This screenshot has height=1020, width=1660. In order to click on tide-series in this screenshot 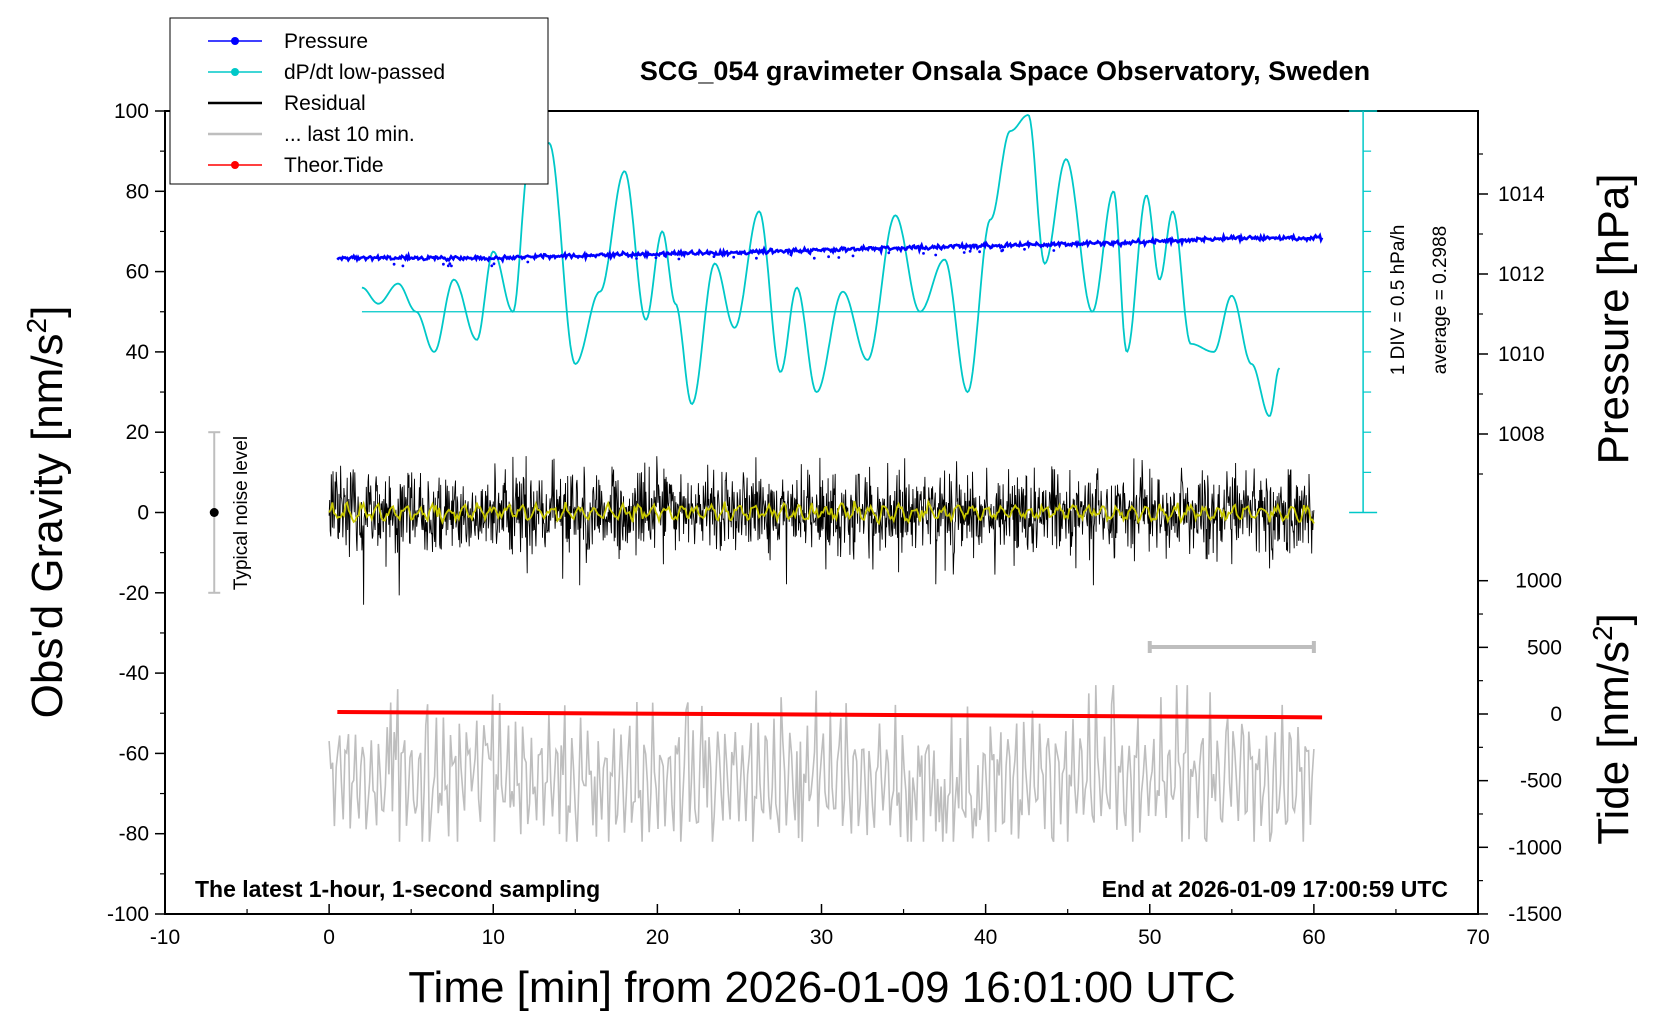, I will do `click(830, 715)`.